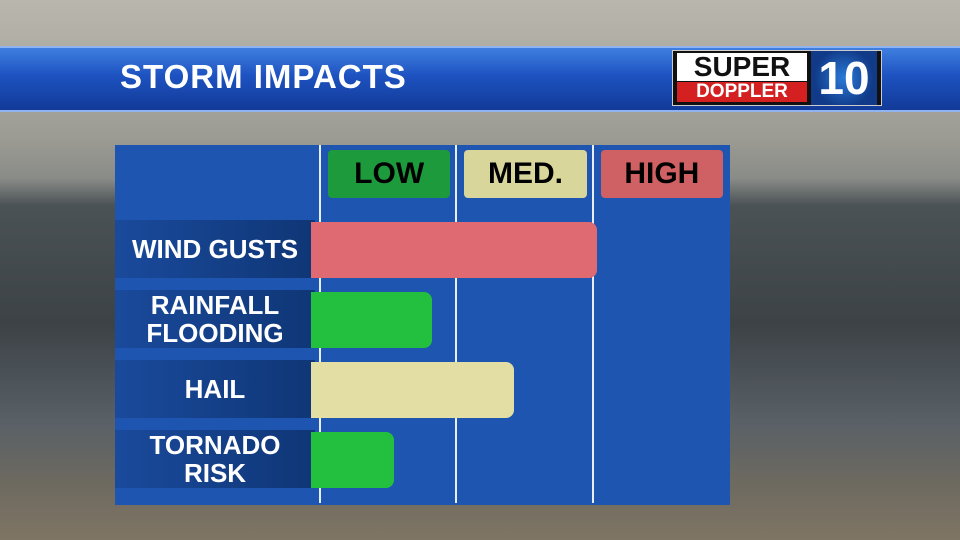 The image size is (960, 540). What do you see at coordinates (742, 67) in the screenshot?
I see `logo-super: SUPER` at bounding box center [742, 67].